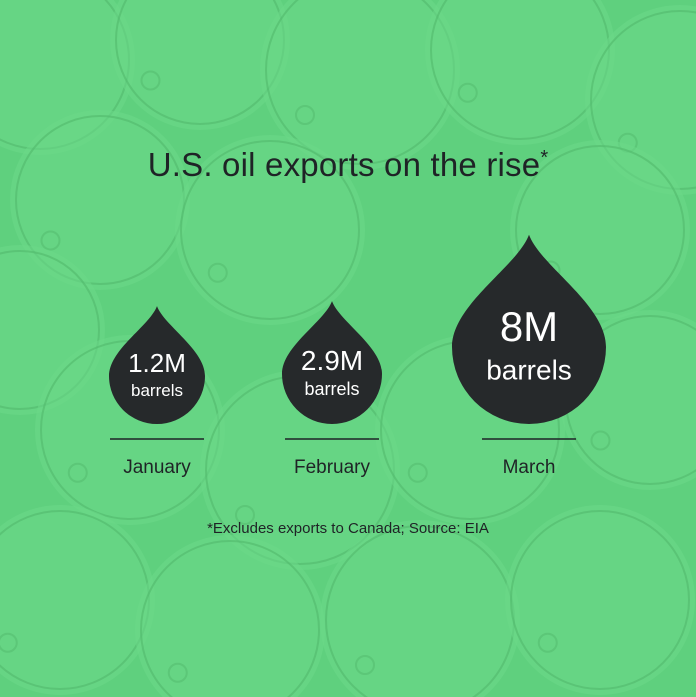 The height and width of the screenshot is (697, 696). I want to click on category-label: March, so click(529, 467).